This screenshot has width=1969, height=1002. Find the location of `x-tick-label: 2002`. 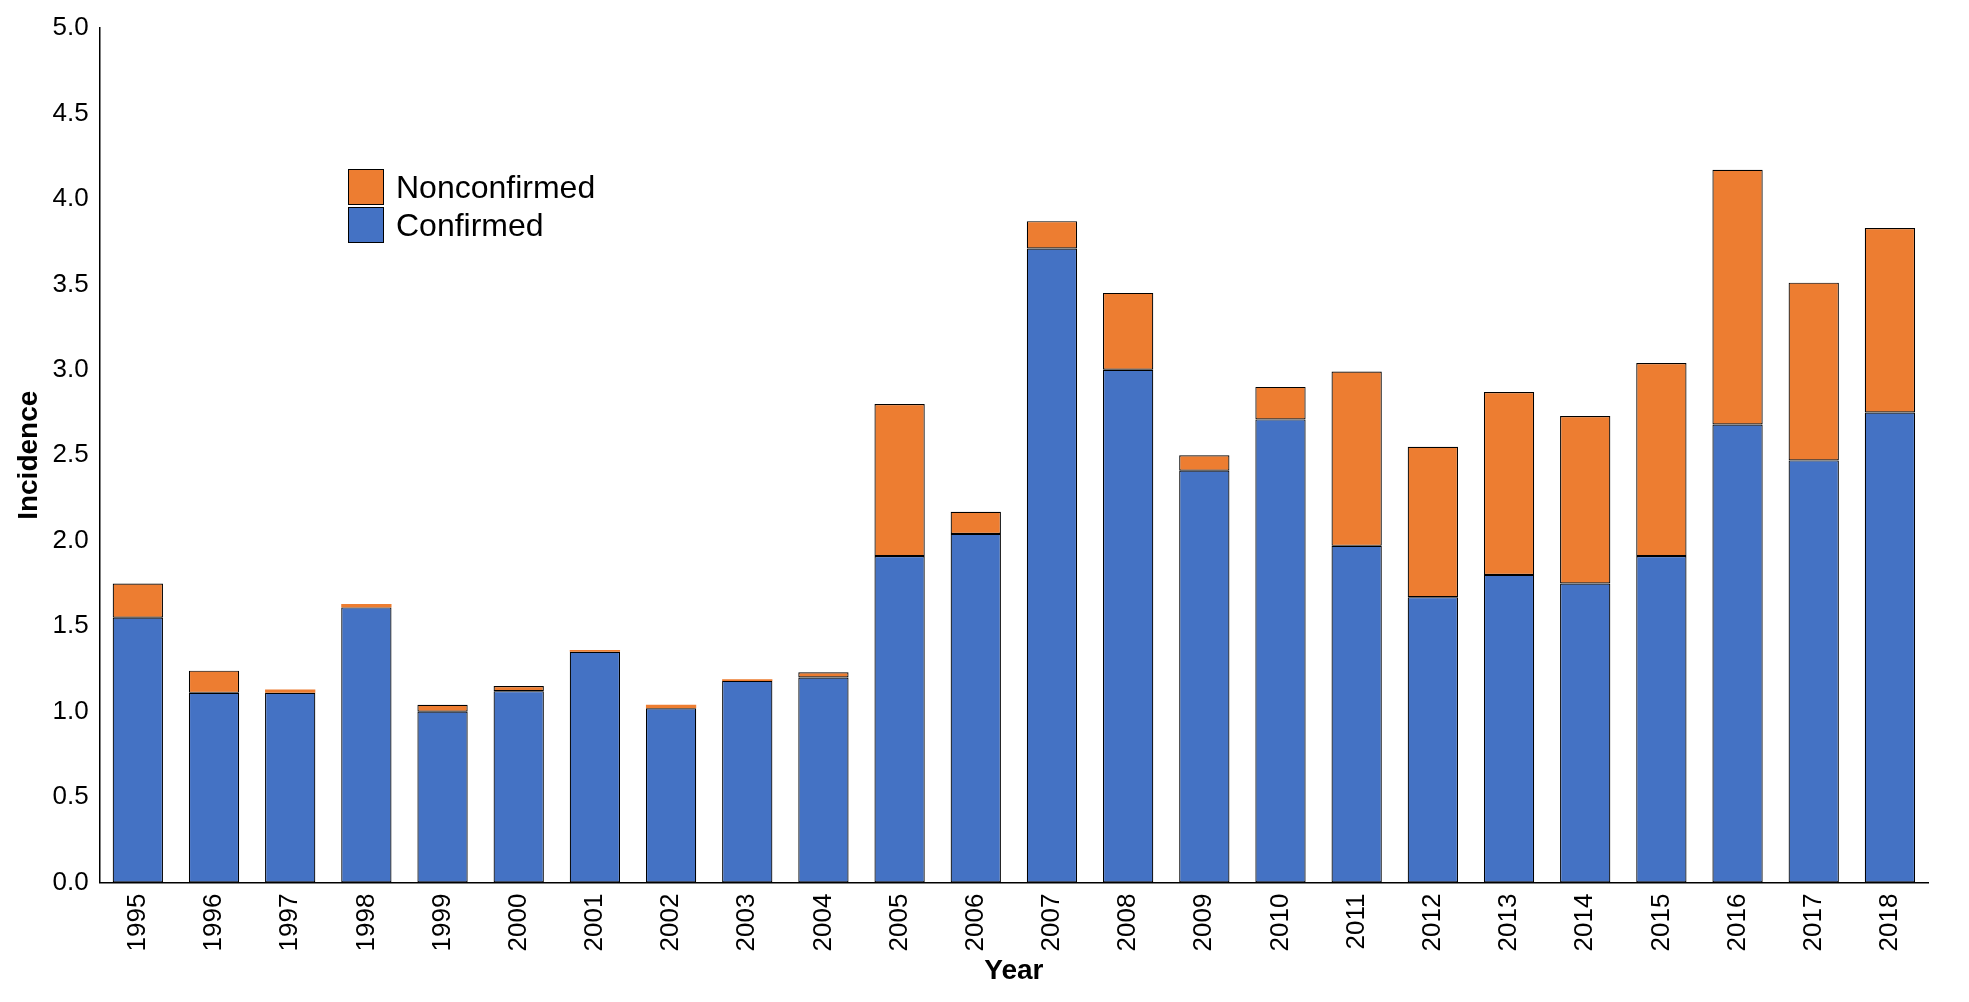

x-tick-label: 2002 is located at coordinates (669, 922).